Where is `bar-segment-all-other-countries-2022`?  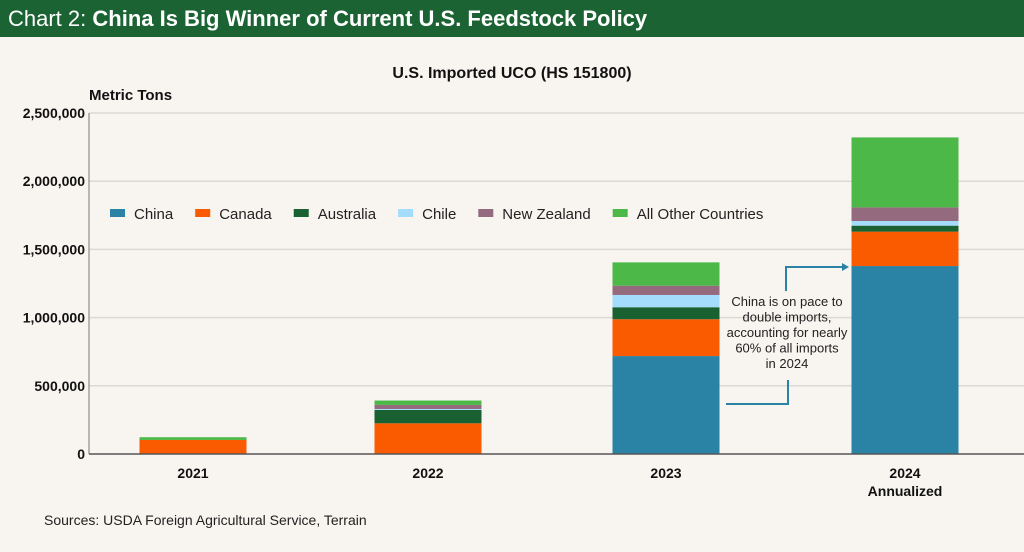
bar-segment-all-other-countries-2022 is located at coordinates (428, 402).